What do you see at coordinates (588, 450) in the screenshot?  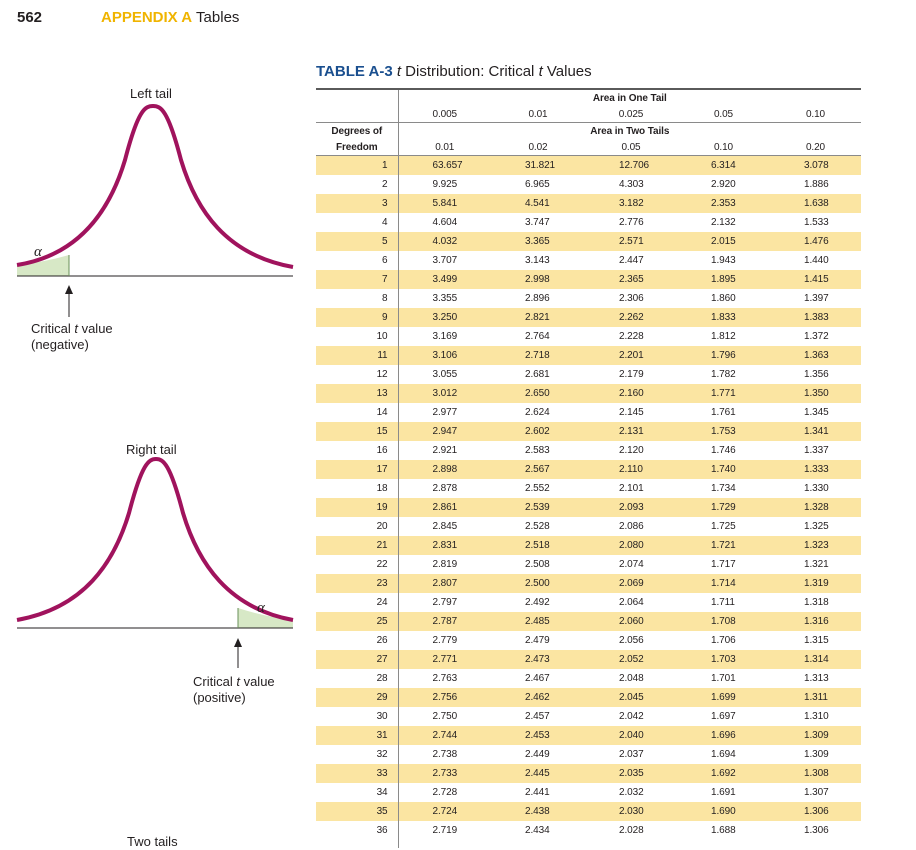 I see `table-row: 16 2.921 2.583 2.120 1.746 1.337` at bounding box center [588, 450].